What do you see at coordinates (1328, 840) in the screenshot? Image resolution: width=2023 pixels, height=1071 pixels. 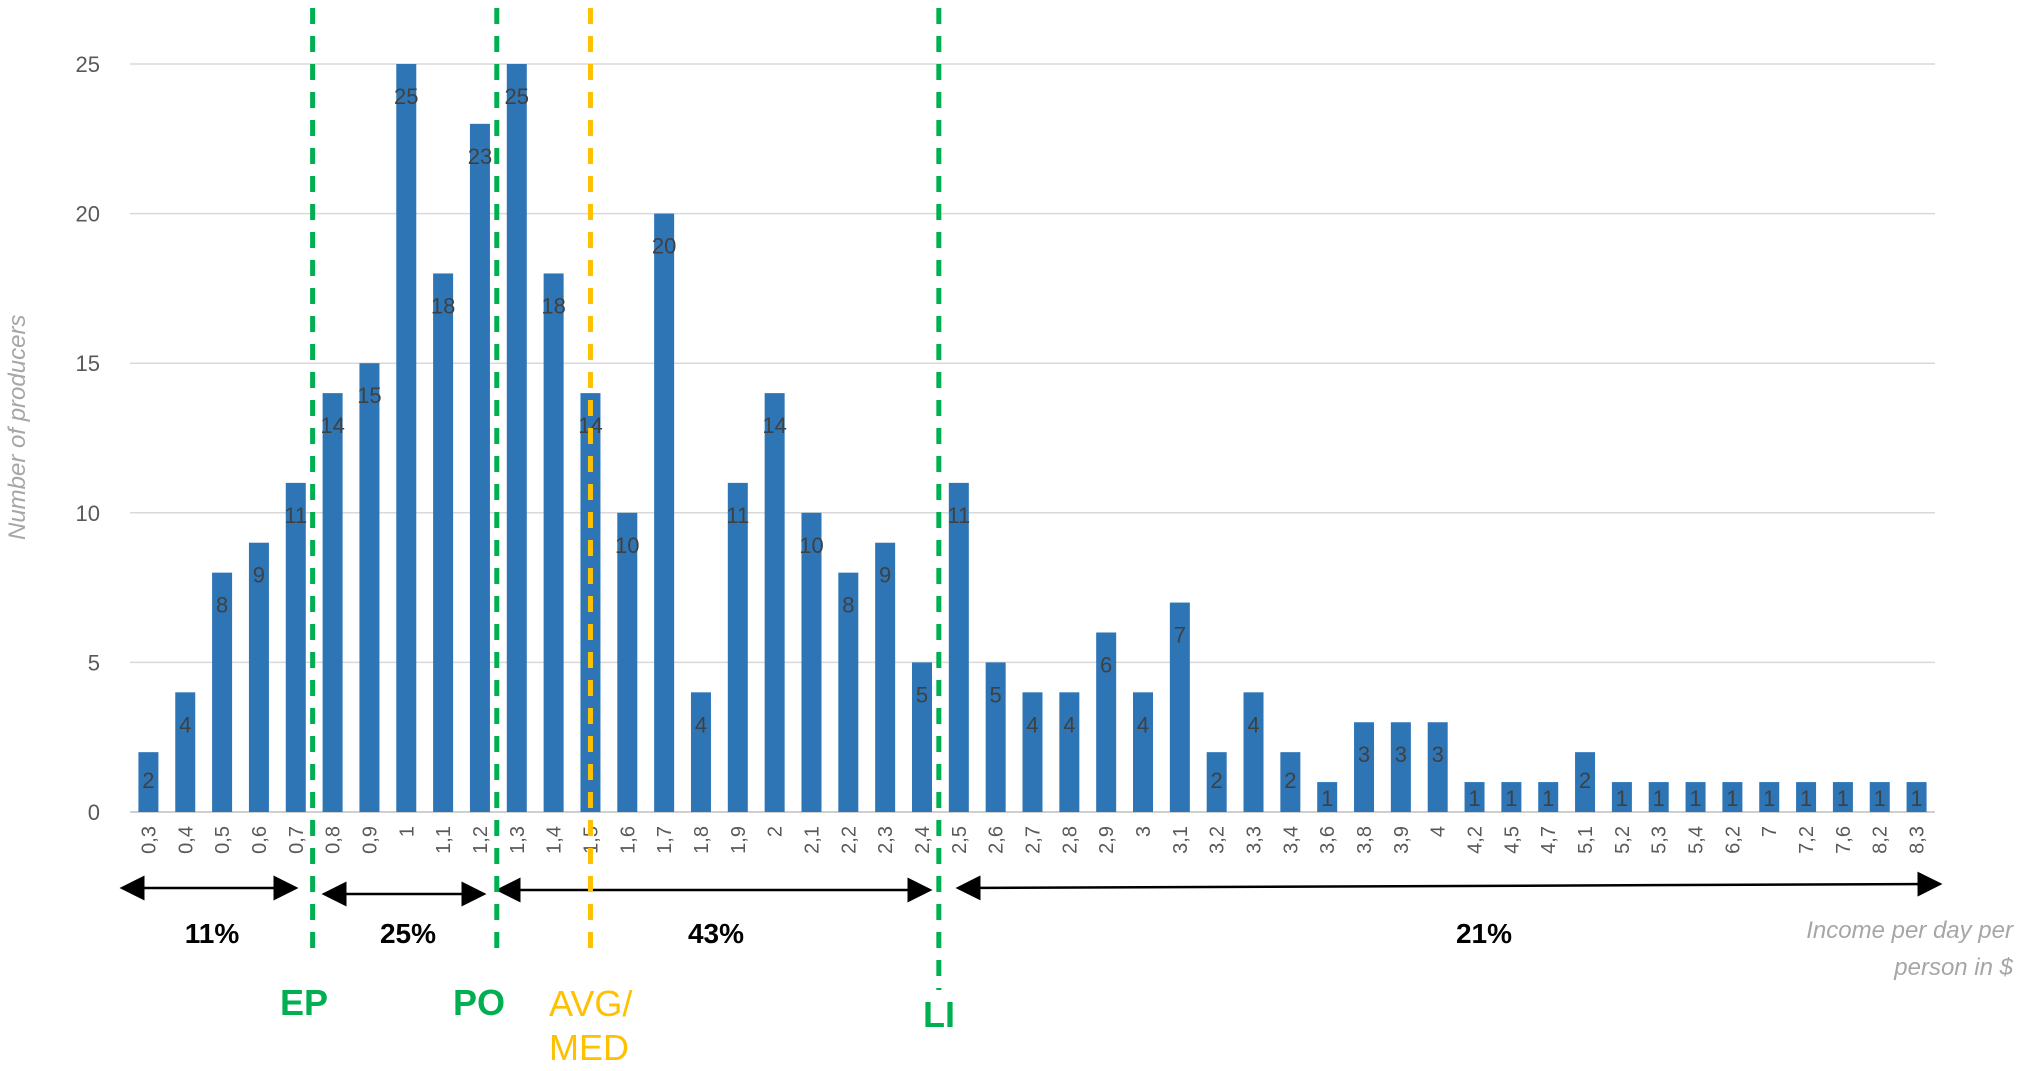 I see `x-tick-label: 3,6` at bounding box center [1328, 840].